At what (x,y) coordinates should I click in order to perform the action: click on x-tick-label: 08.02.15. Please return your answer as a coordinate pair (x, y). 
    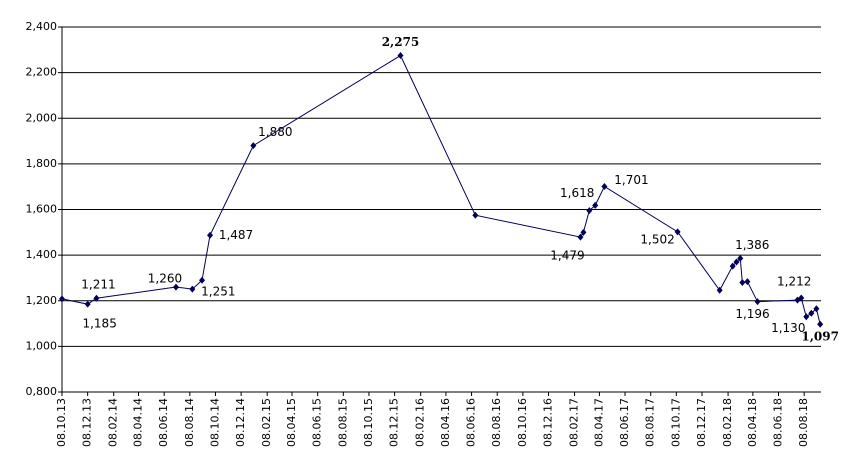
    Looking at the image, I should click on (266, 422).